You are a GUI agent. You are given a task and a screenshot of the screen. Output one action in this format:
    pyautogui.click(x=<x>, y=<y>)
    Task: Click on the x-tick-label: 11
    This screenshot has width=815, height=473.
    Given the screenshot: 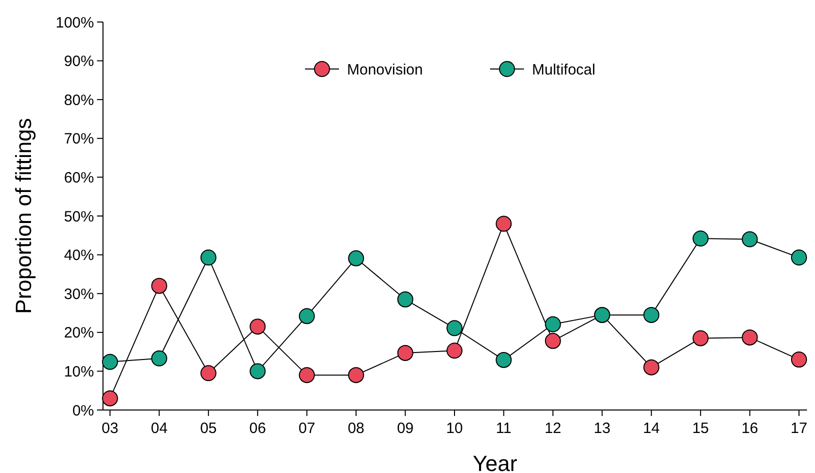 What is the action you would take?
    pyautogui.click(x=504, y=428)
    